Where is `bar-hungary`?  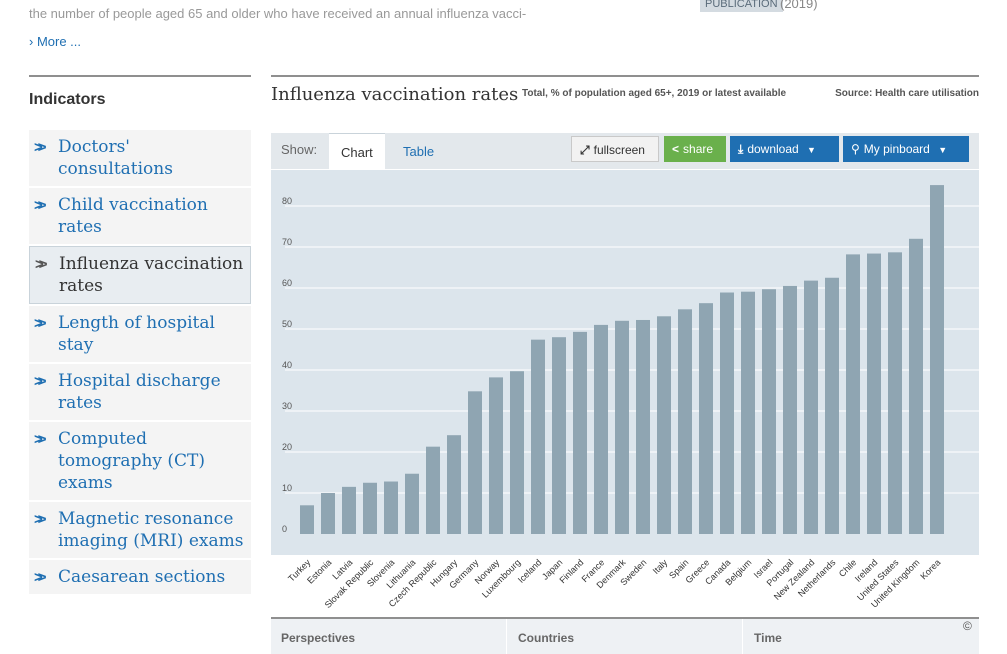 bar-hungary is located at coordinates (454, 484).